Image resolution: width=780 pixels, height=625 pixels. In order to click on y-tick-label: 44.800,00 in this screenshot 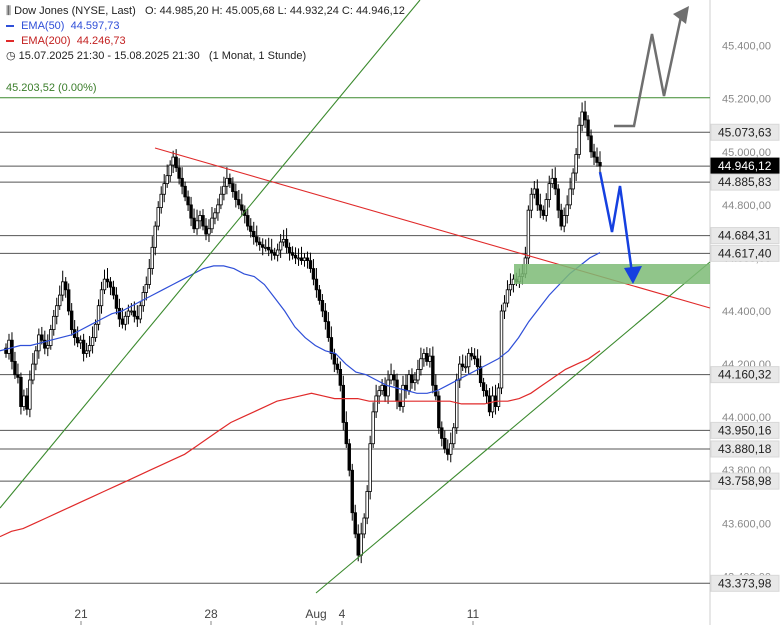, I will do `click(746, 206)`.